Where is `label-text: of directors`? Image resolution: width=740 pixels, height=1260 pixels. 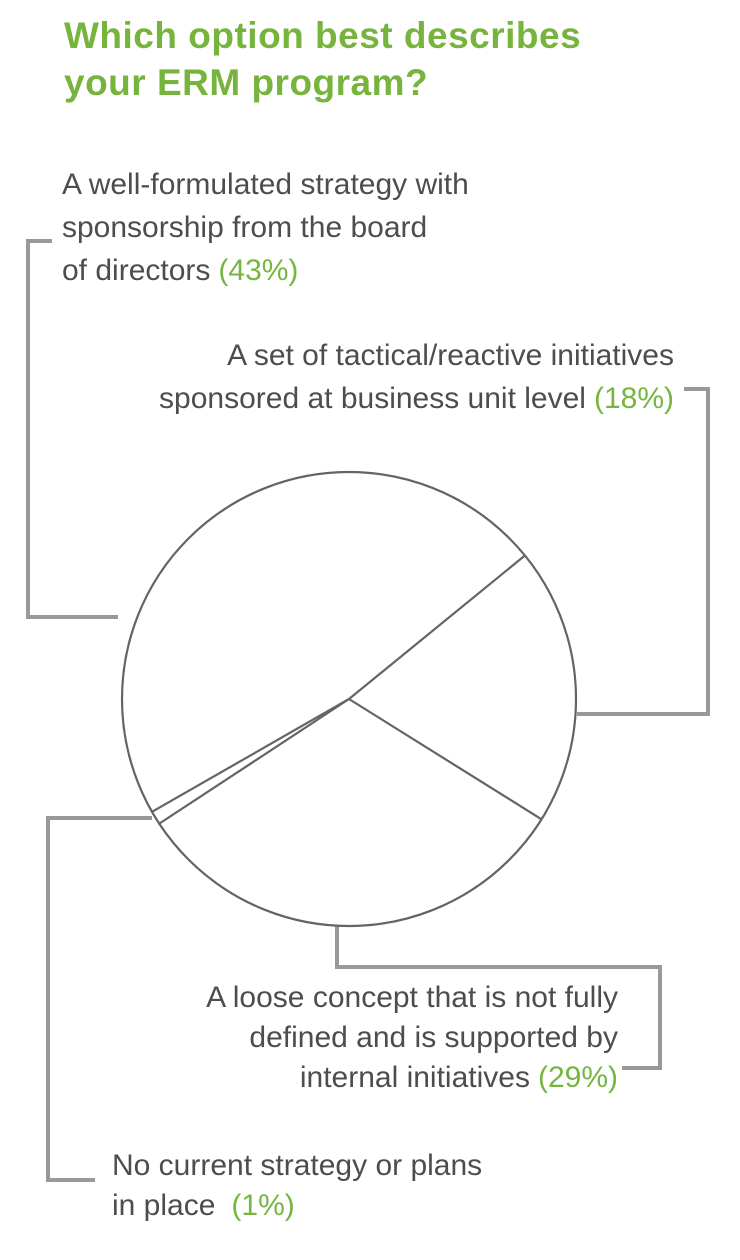
label-text: of directors is located at coordinates (136, 270).